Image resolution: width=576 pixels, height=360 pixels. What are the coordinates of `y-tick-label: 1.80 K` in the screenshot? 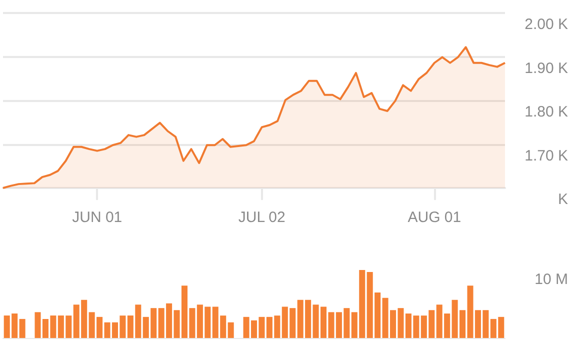 It's located at (546, 112).